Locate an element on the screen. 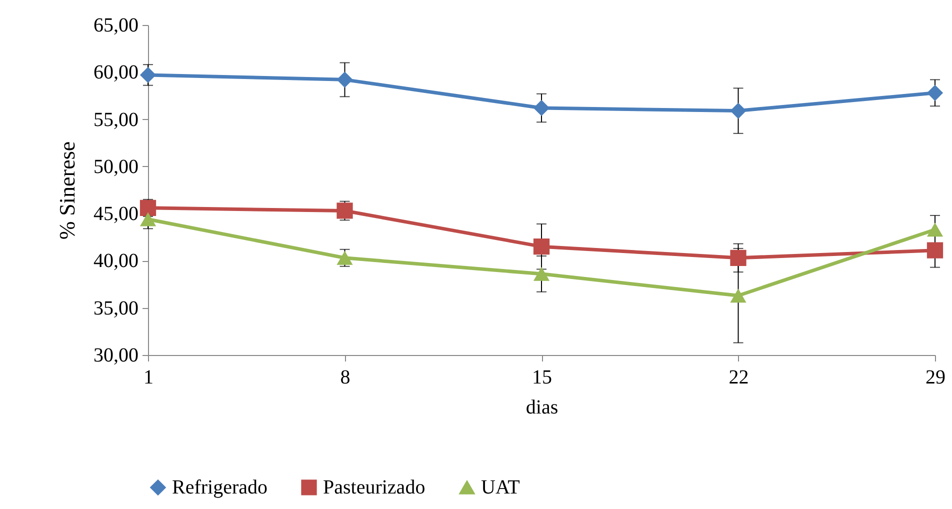  y-tick-label: 65,00 is located at coordinates (116, 25).